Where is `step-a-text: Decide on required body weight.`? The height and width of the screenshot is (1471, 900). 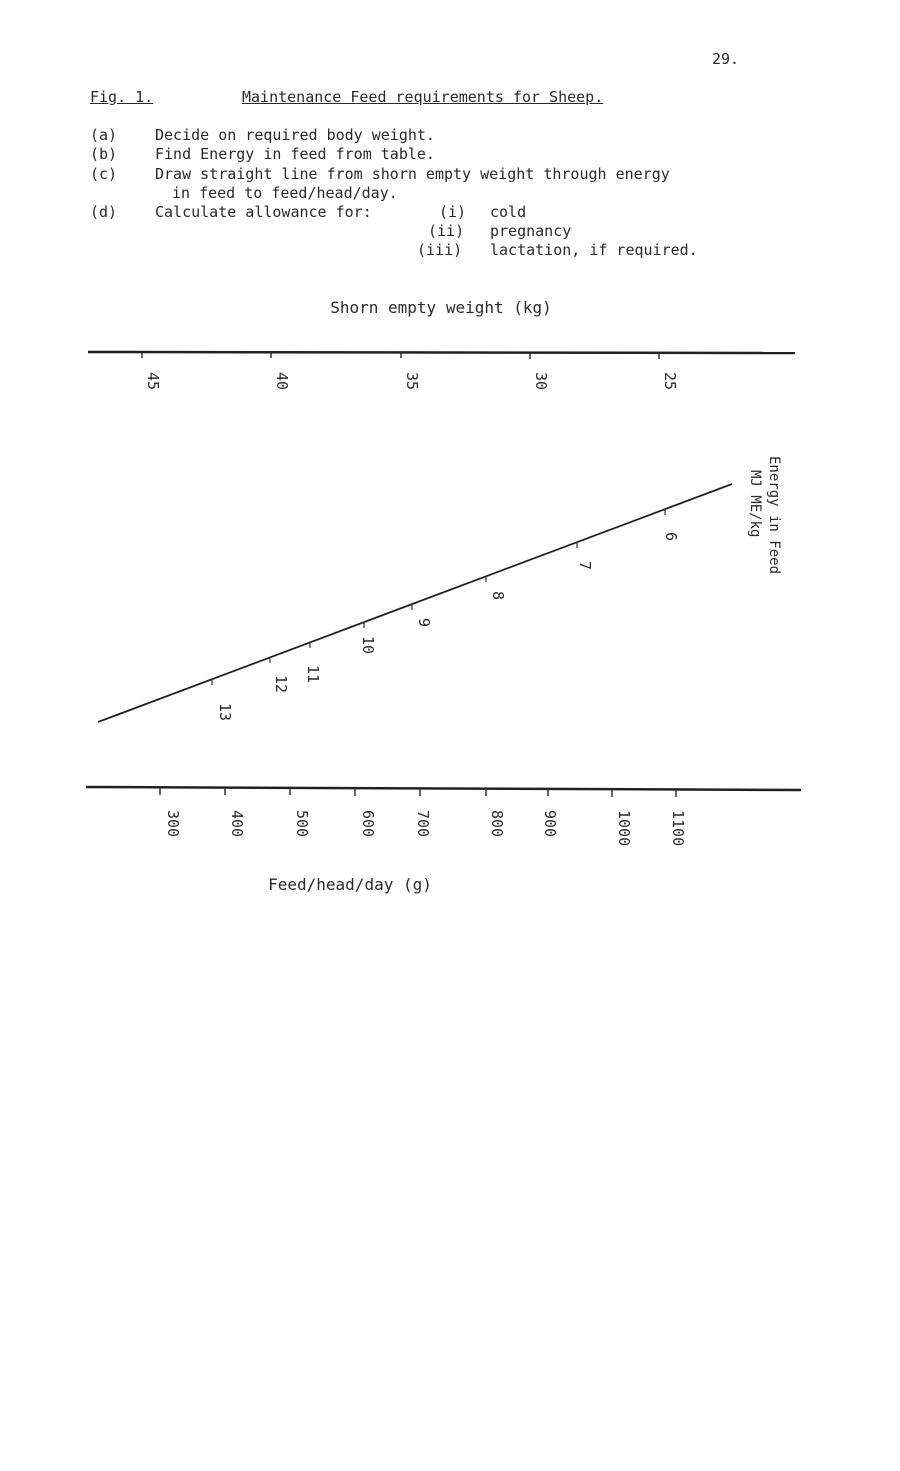
step-a-text: Decide on required body weight. is located at coordinates (295, 135).